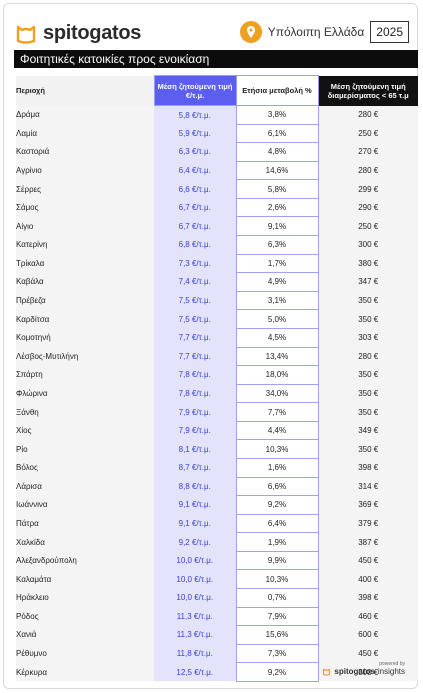 Image resolution: width=423 pixels, height=693 pixels. Describe the element at coordinates (217, 245) in the screenshot. I see `table-row: Κατερίνη 6,8 €/τ.μ. 6,3% 300 €` at that location.